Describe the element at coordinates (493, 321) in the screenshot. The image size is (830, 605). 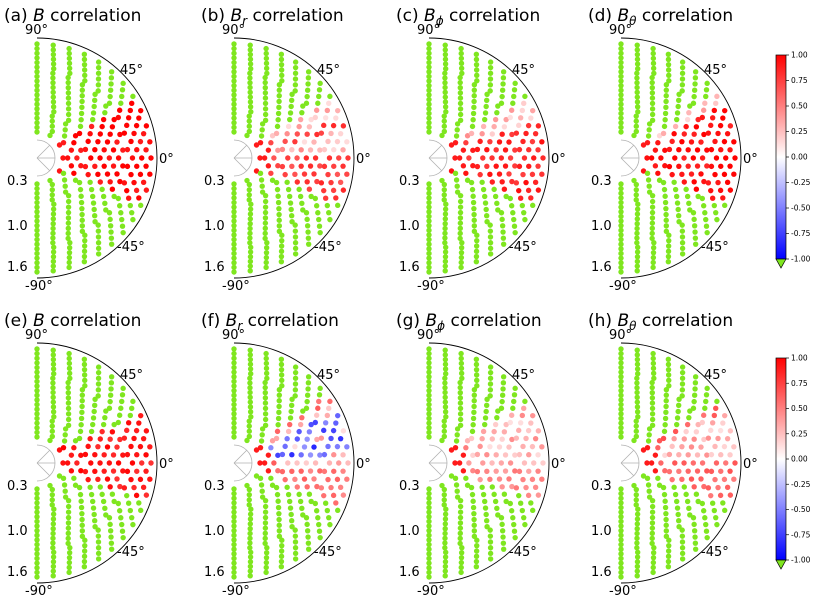
I see `panel-title-rest: correlation` at that location.